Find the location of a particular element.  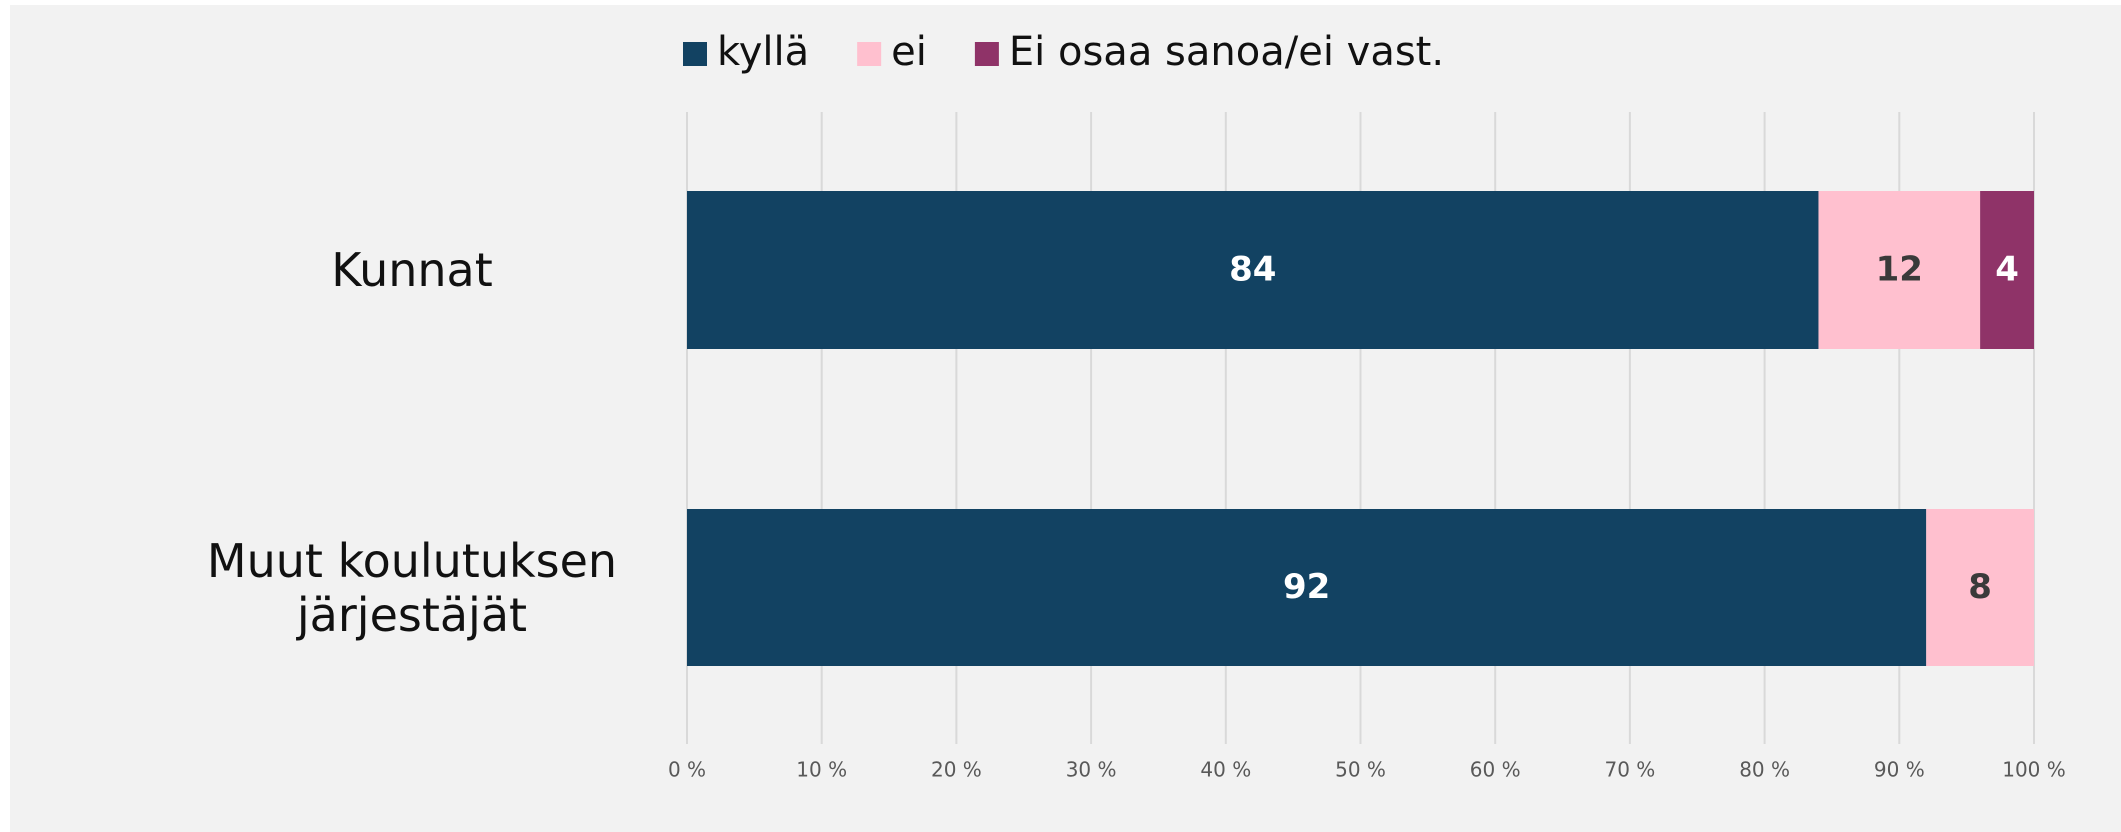

data-label: 4 is located at coordinates (2007, 270).